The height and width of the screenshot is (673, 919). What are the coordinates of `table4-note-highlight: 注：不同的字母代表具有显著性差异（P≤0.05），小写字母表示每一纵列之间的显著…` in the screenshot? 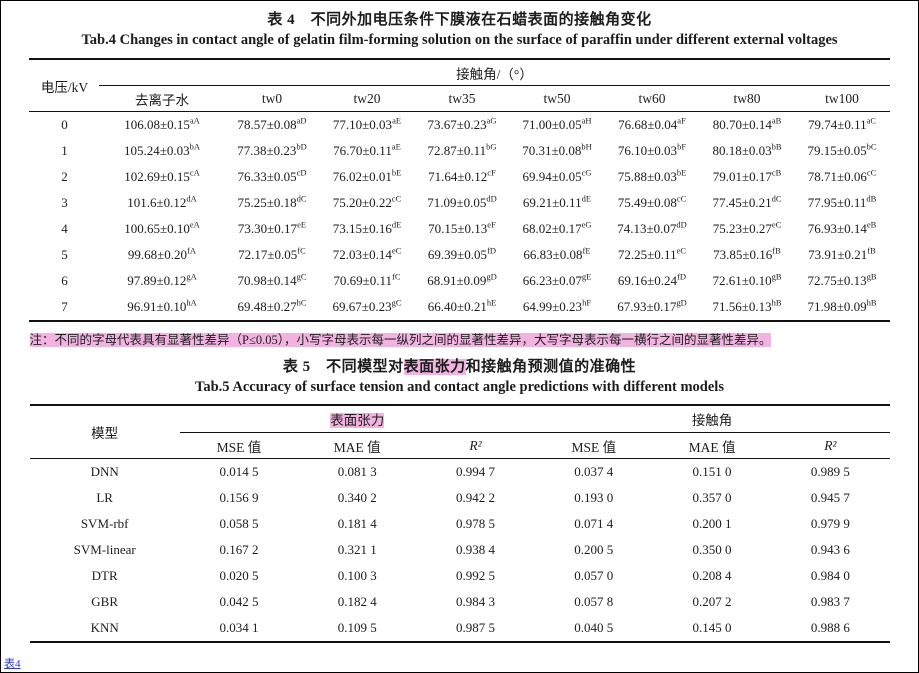 It's located at (400, 340).